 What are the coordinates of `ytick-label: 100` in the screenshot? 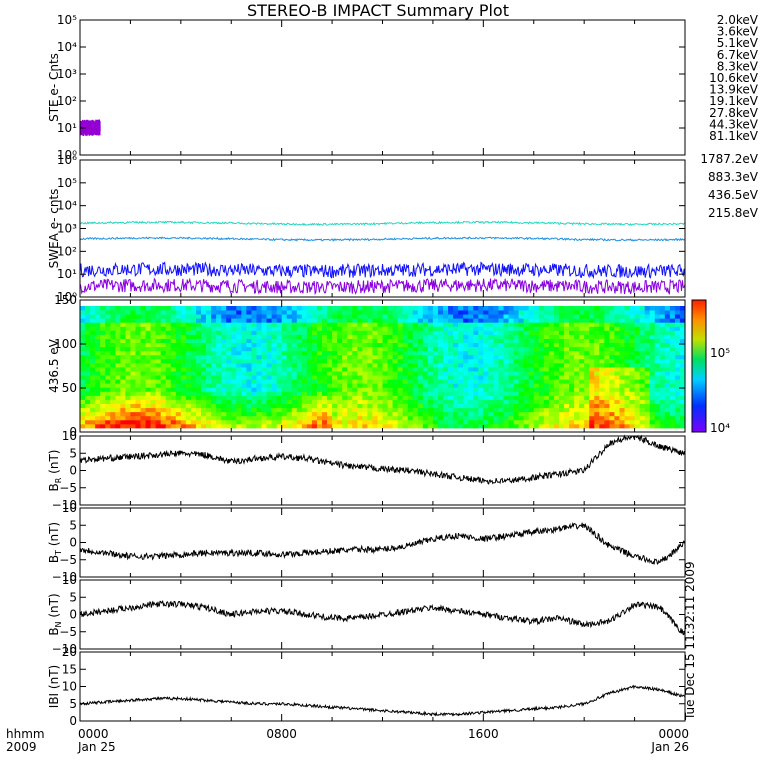 It's located at (65, 344).